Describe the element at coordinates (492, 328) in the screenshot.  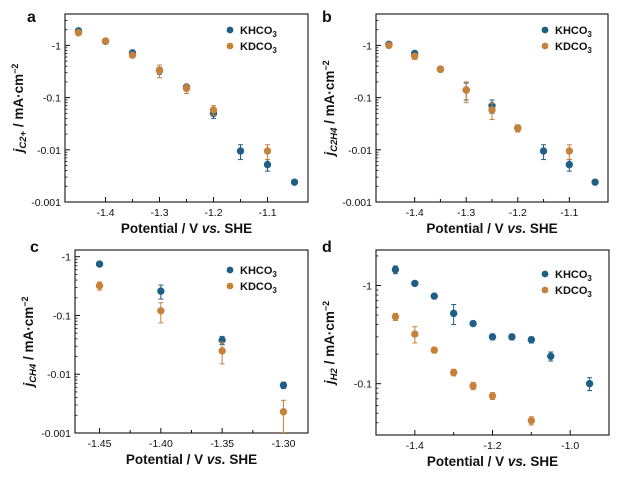
I see `series-KHCO3` at that location.